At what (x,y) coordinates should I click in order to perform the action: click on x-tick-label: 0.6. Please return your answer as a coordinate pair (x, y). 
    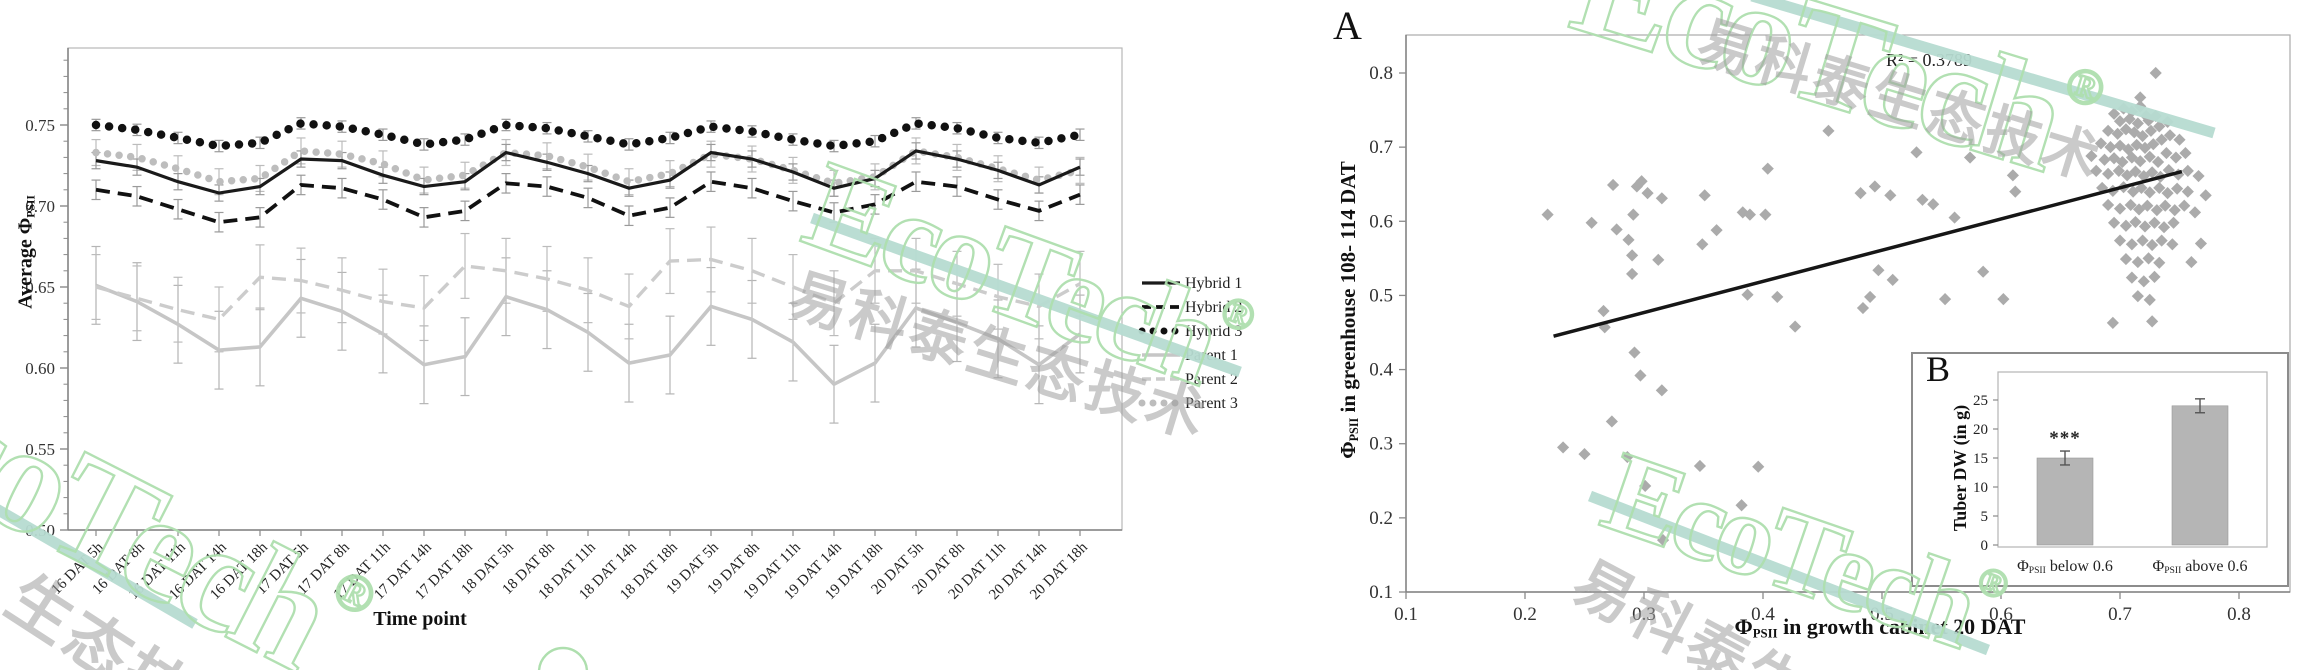
    Looking at the image, I should click on (2001, 614).